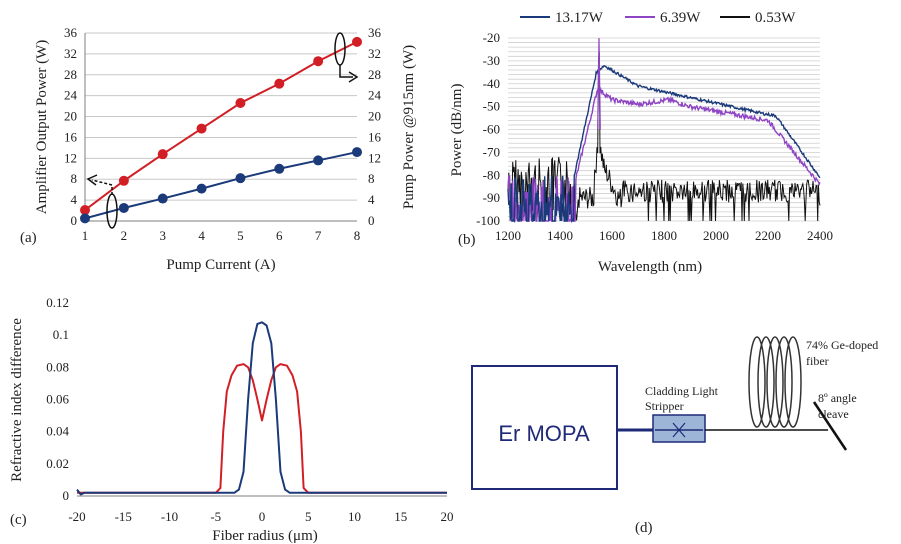  I want to click on panel-b-series, so click(664, 130).